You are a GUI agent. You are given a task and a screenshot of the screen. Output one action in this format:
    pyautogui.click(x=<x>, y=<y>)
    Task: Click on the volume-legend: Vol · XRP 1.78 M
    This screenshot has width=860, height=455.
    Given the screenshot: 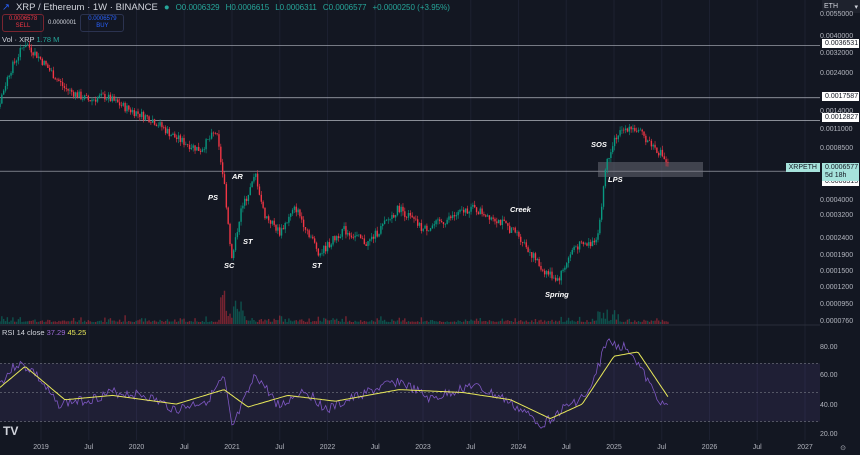 What is the action you would take?
    pyautogui.click(x=30, y=39)
    